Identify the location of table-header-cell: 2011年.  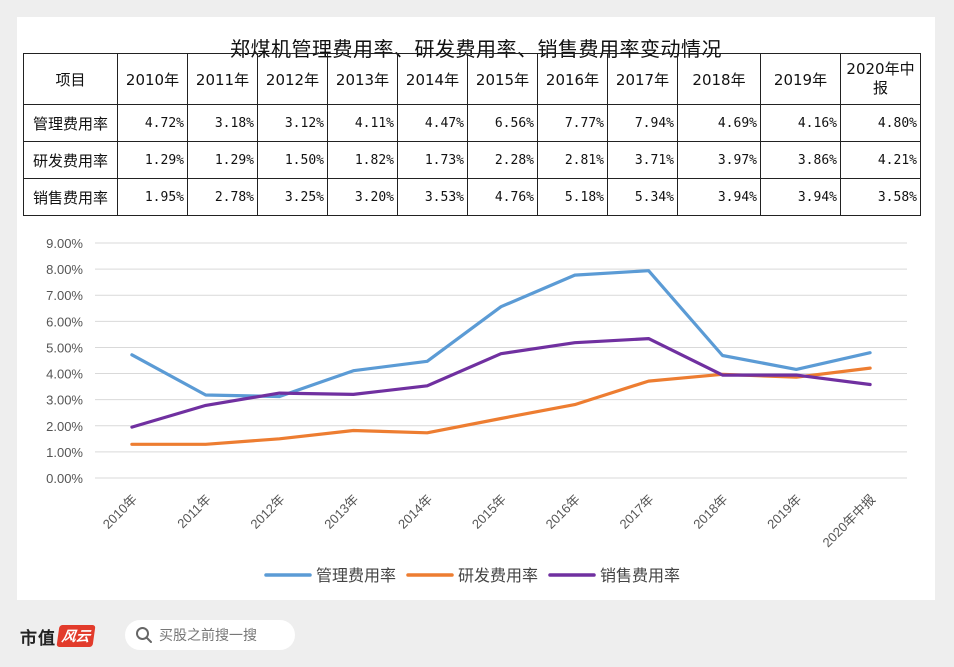
(222, 79).